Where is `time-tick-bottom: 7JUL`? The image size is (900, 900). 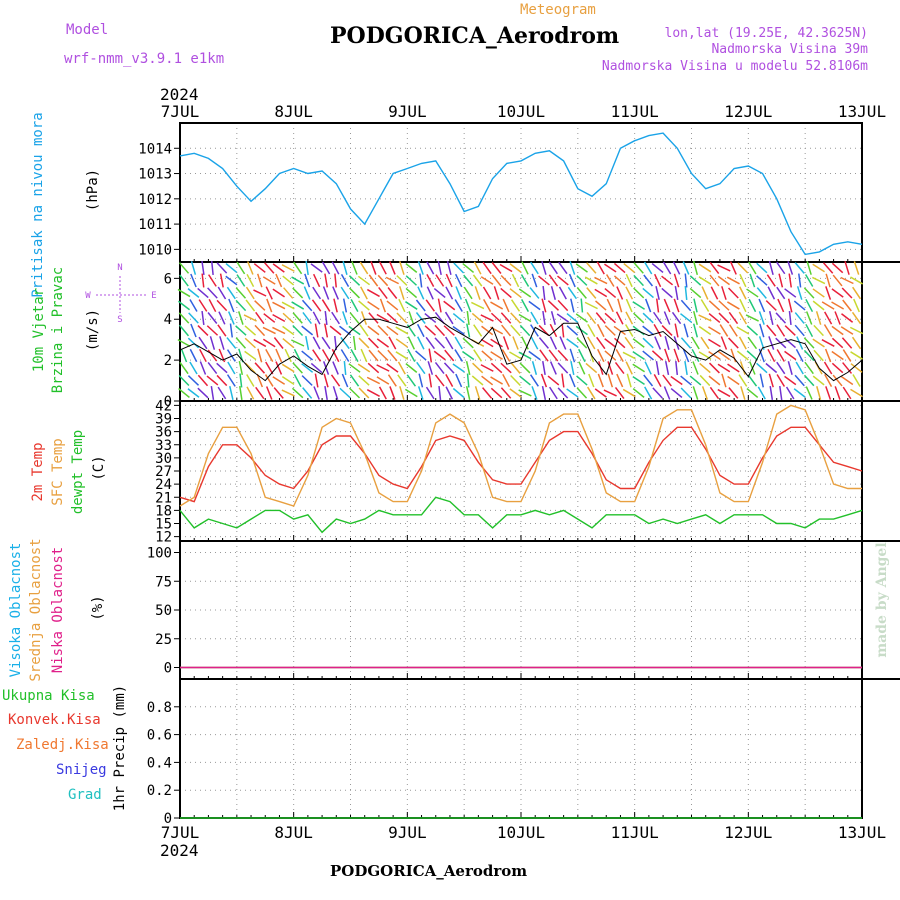 time-tick-bottom: 7JUL is located at coordinates (180, 832).